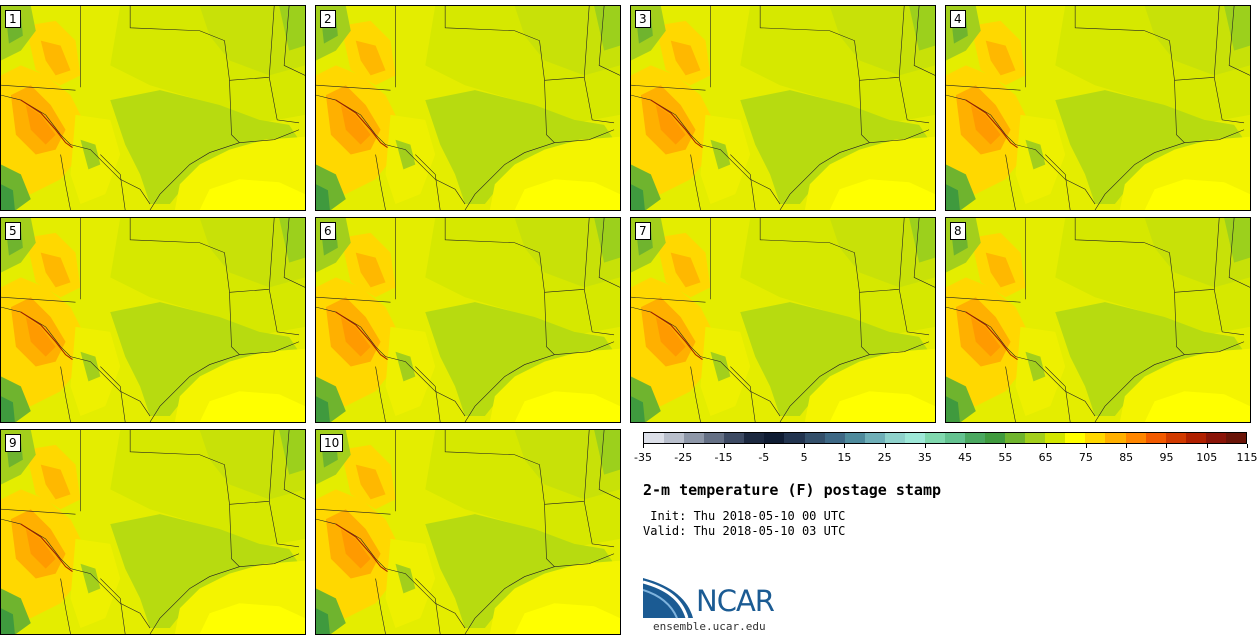  I want to click on map-panel-4: 4, so click(1098, 108).